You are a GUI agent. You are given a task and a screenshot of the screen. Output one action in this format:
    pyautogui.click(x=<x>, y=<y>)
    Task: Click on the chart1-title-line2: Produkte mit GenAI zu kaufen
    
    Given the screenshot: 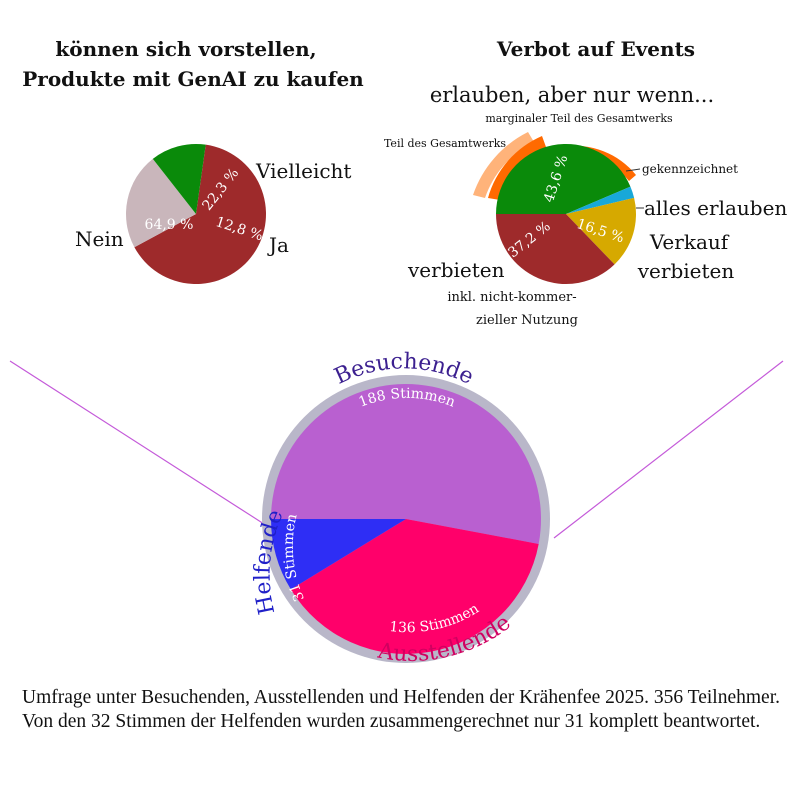 What is the action you would take?
    pyautogui.click(x=193, y=79)
    